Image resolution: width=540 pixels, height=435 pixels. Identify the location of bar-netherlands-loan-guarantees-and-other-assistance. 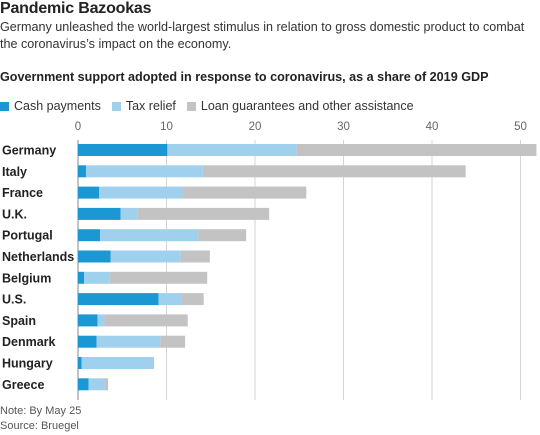
(195, 256).